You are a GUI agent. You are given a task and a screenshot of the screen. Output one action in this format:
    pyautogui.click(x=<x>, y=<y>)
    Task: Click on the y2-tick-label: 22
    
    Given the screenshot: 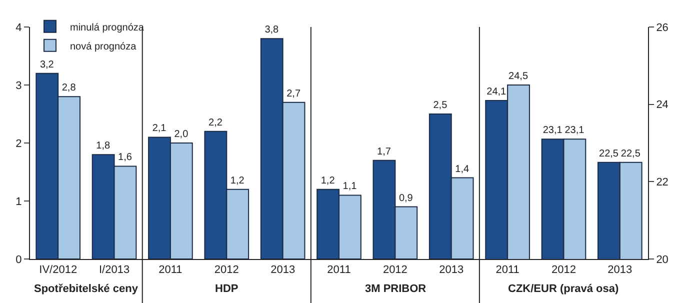 What is the action you would take?
    pyautogui.click(x=662, y=182)
    